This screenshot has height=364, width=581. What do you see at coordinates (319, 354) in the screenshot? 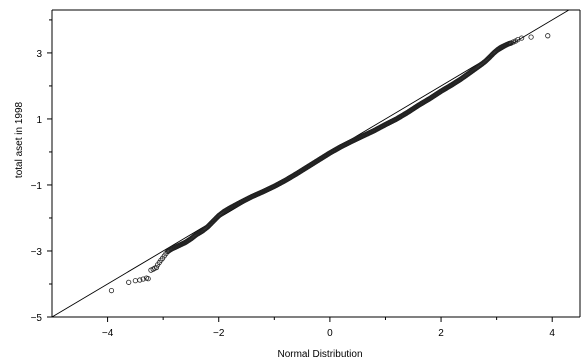
I see `x-axis-label: Normal Distribution` at bounding box center [319, 354].